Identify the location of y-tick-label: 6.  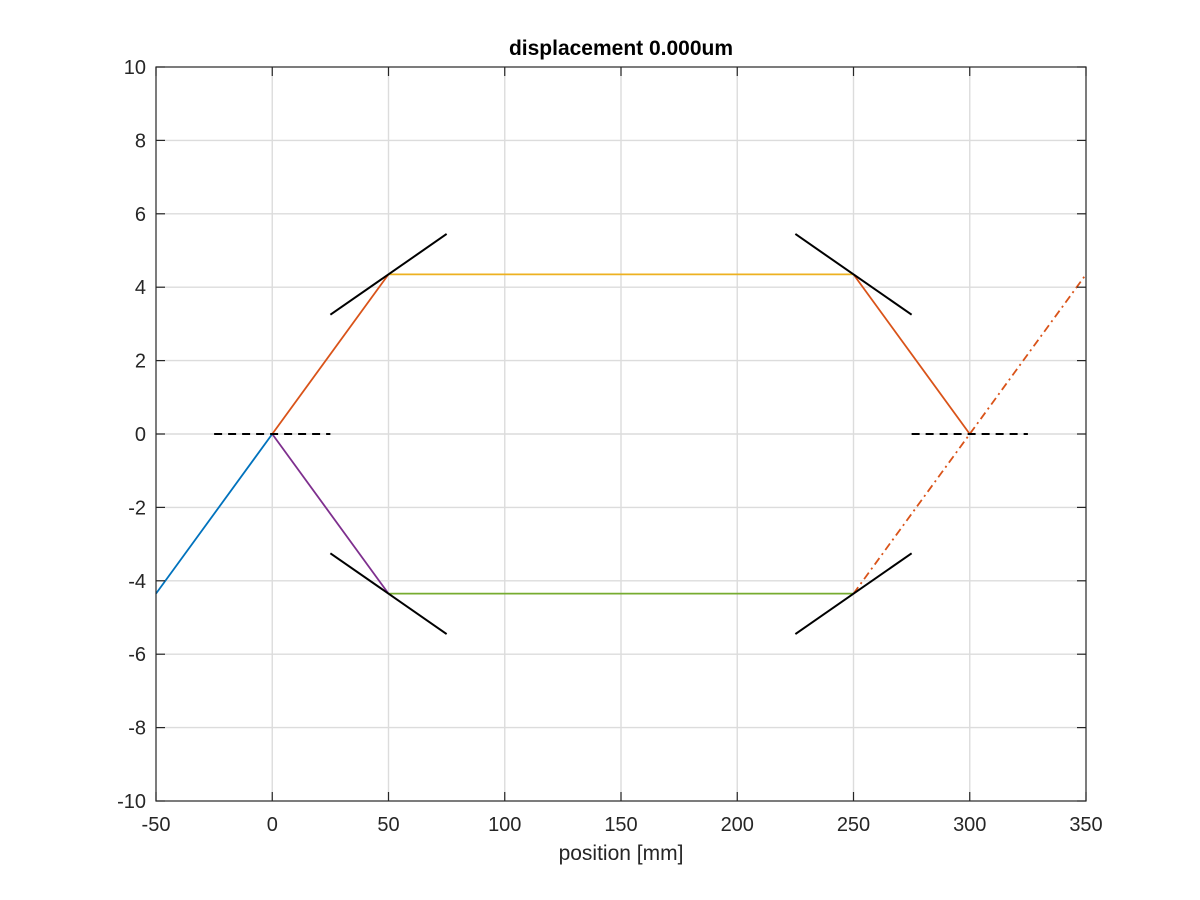
(140, 215).